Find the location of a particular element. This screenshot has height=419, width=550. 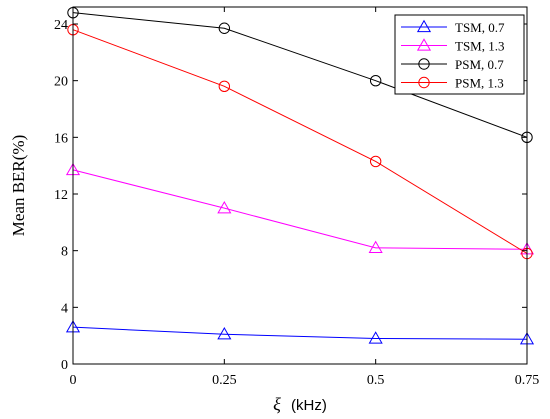

series-line is located at coordinates (300, 333).